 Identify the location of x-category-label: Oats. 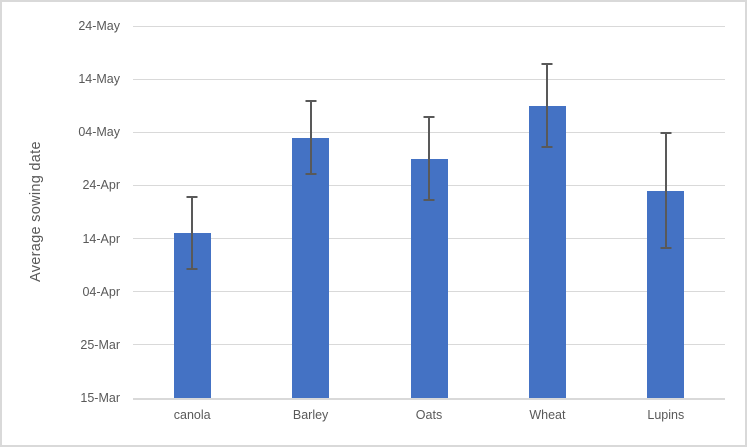
(429, 415).